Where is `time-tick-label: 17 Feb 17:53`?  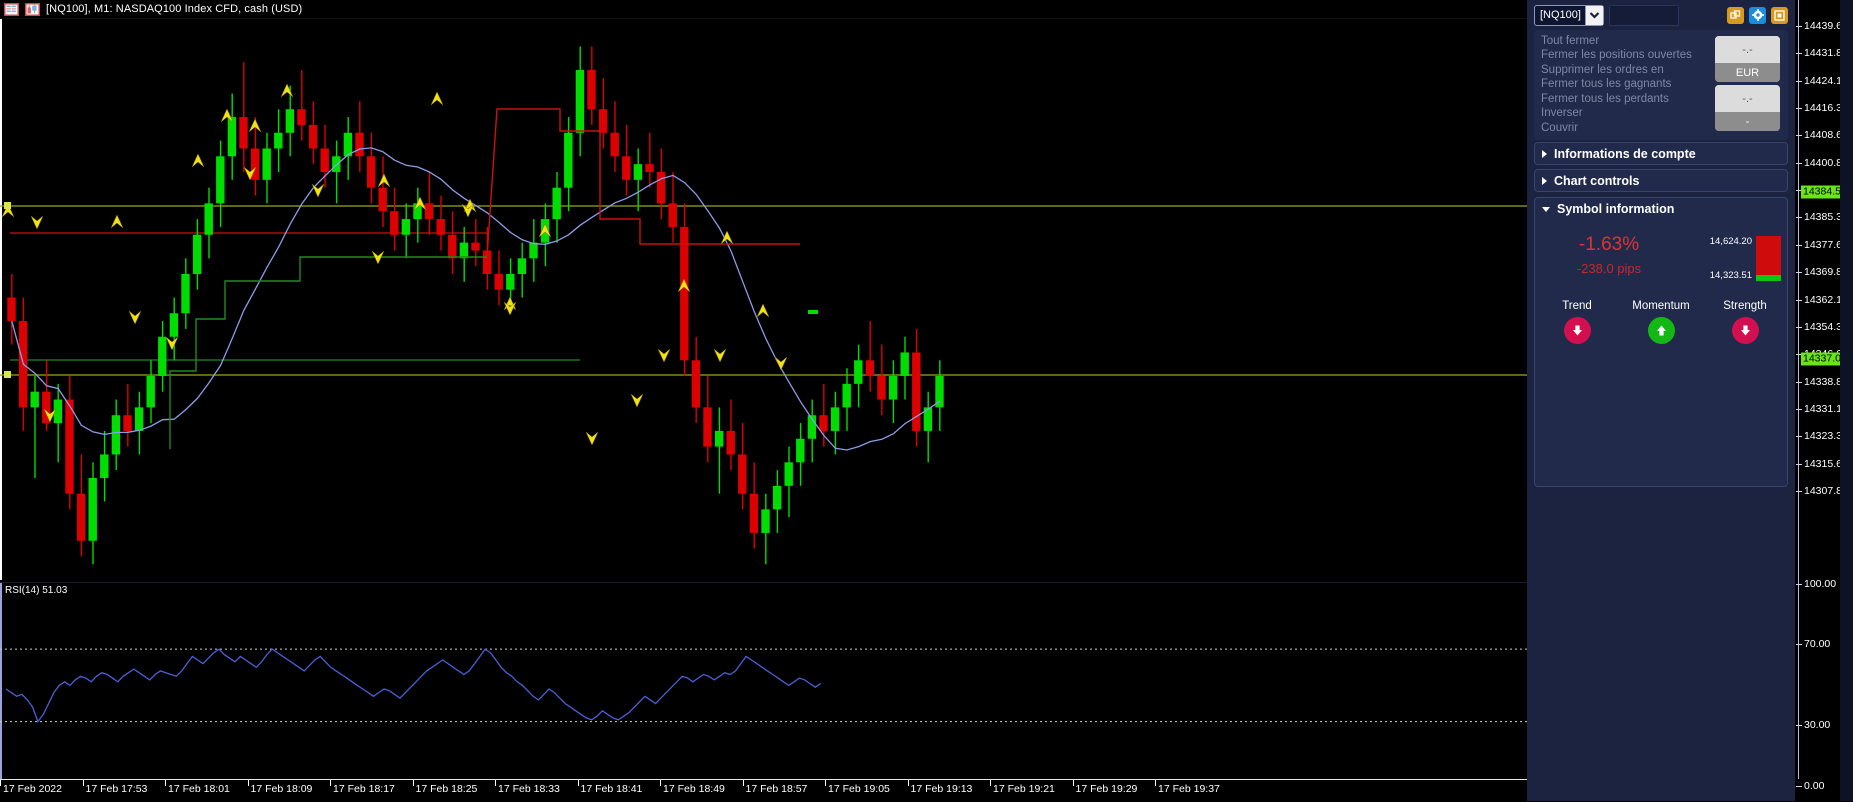
time-tick-label: 17 Feb 17:53 is located at coordinates (116, 789).